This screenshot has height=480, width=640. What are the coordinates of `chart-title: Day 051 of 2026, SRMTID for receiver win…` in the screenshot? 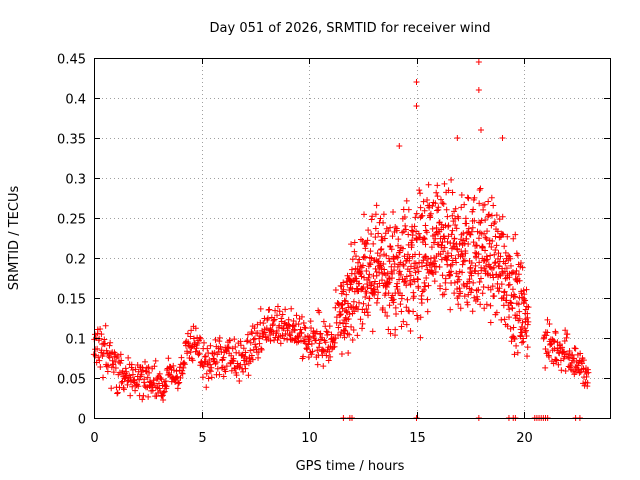 It's located at (350, 28).